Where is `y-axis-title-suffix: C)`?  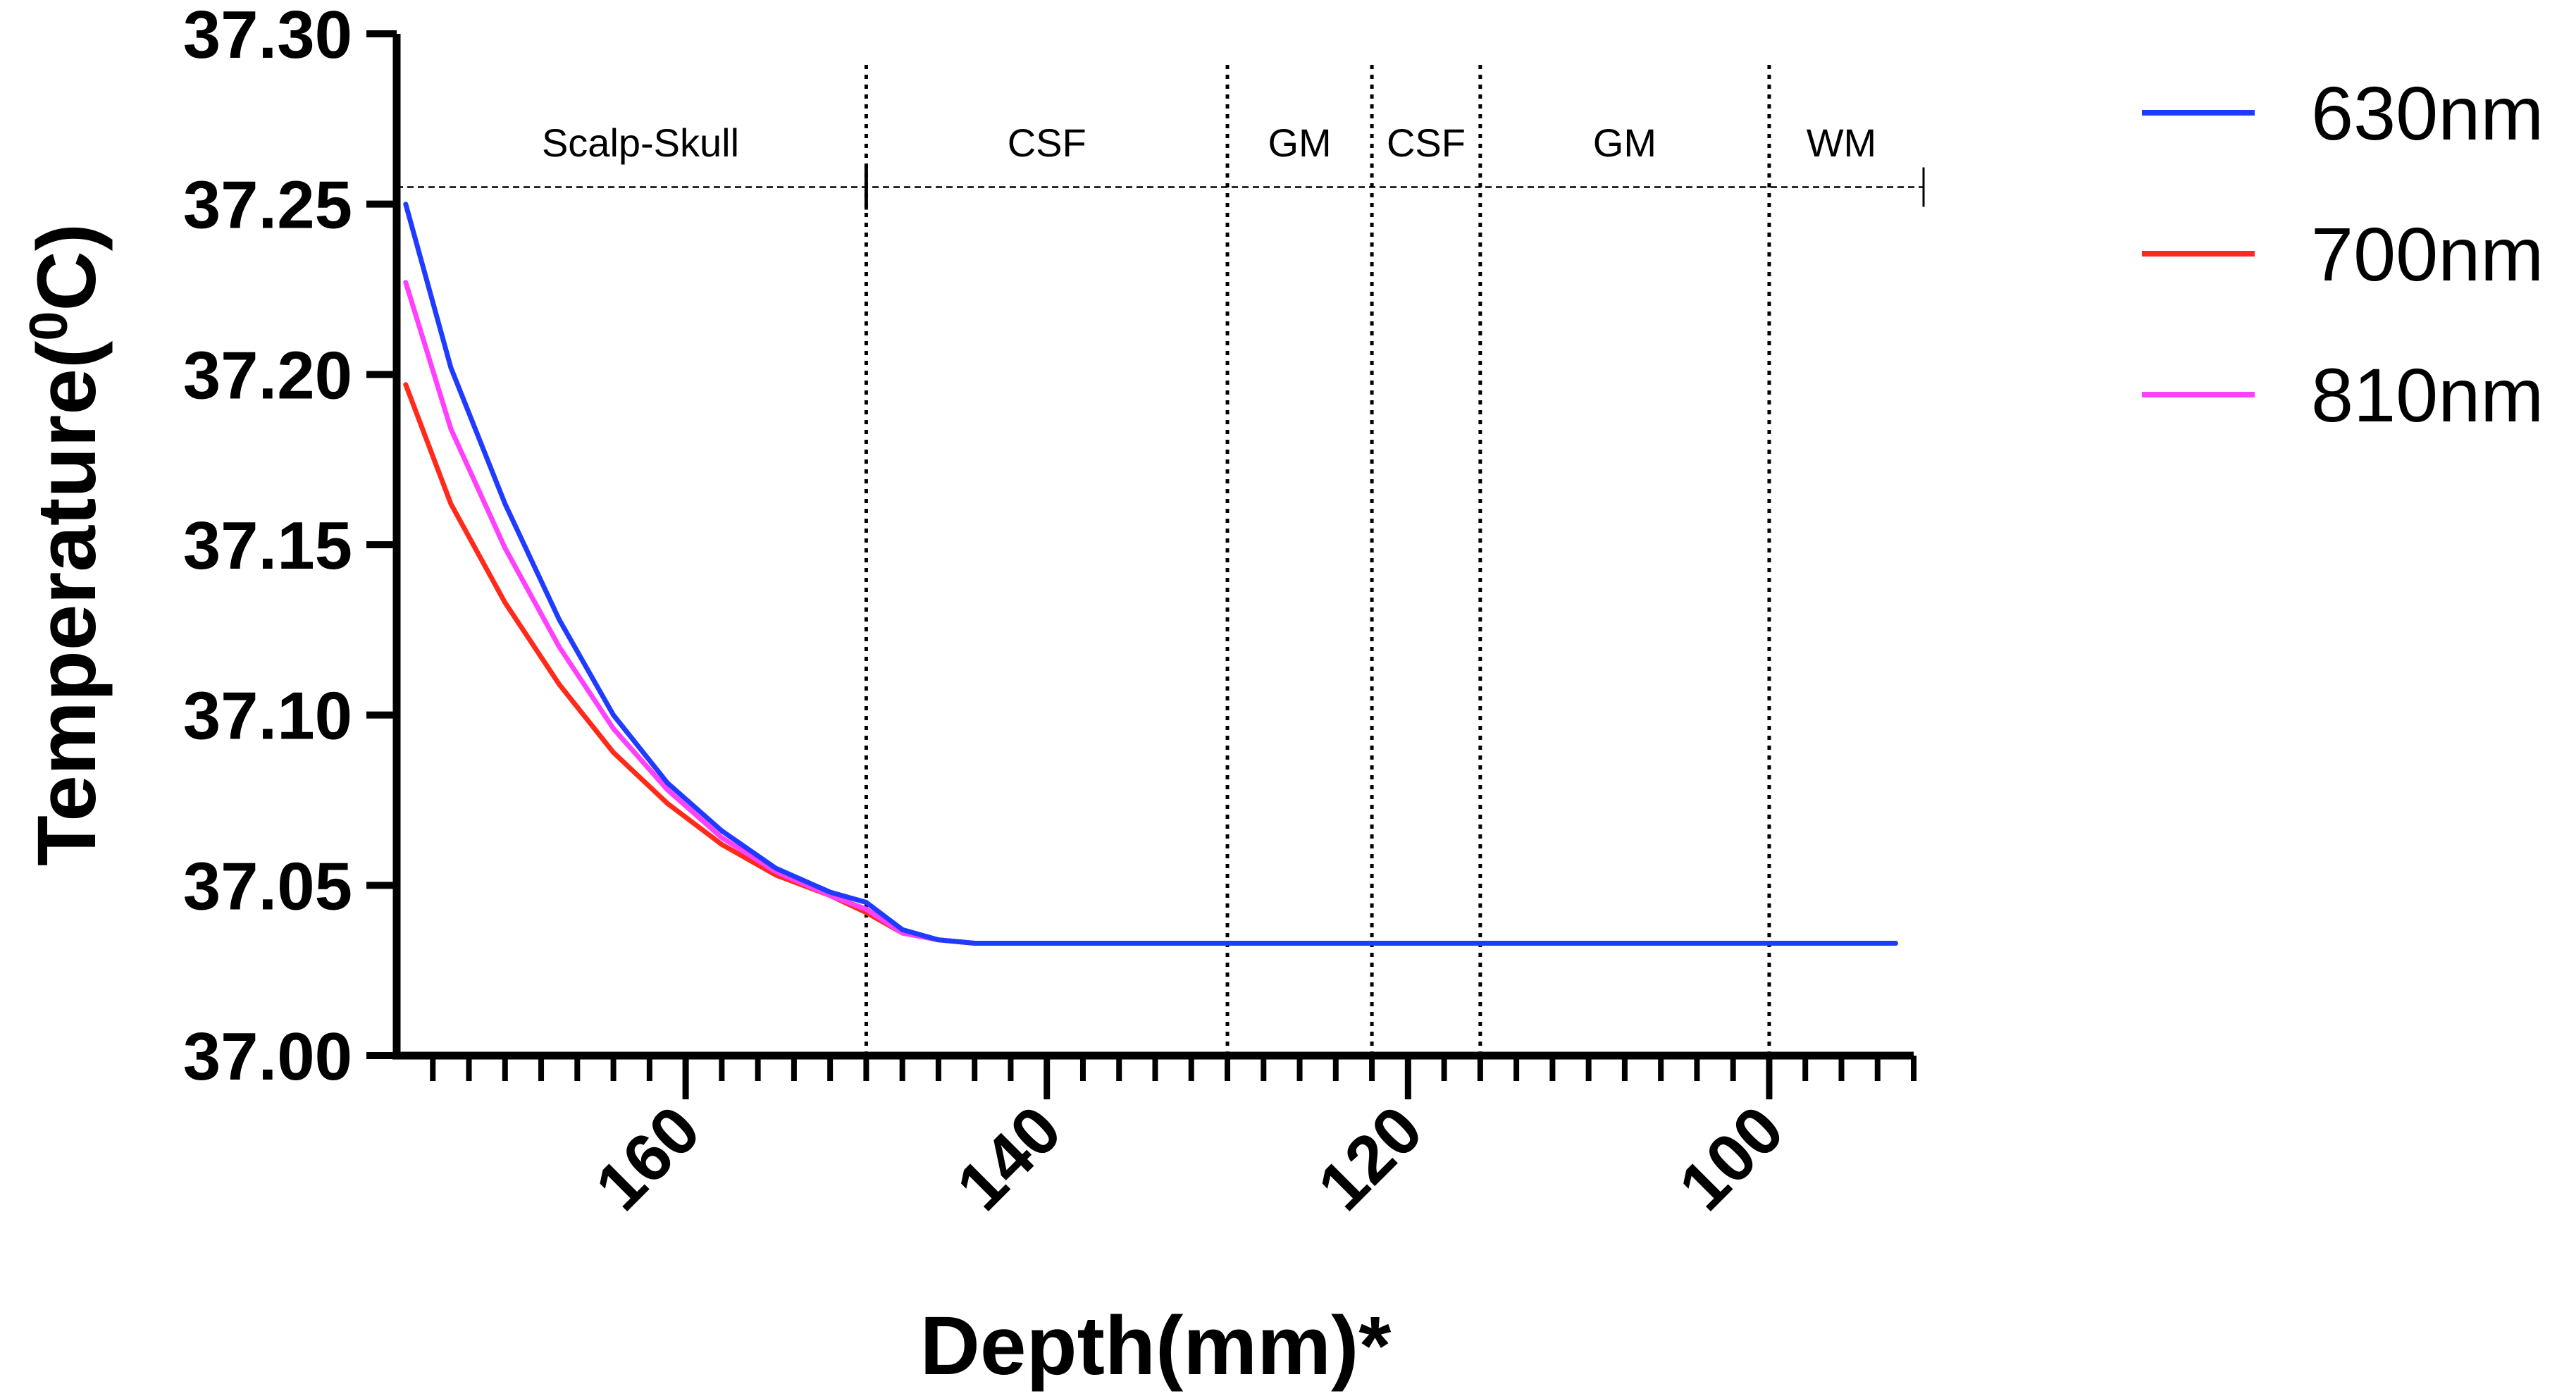
y-axis-title-suffix: C) is located at coordinates (66, 267).